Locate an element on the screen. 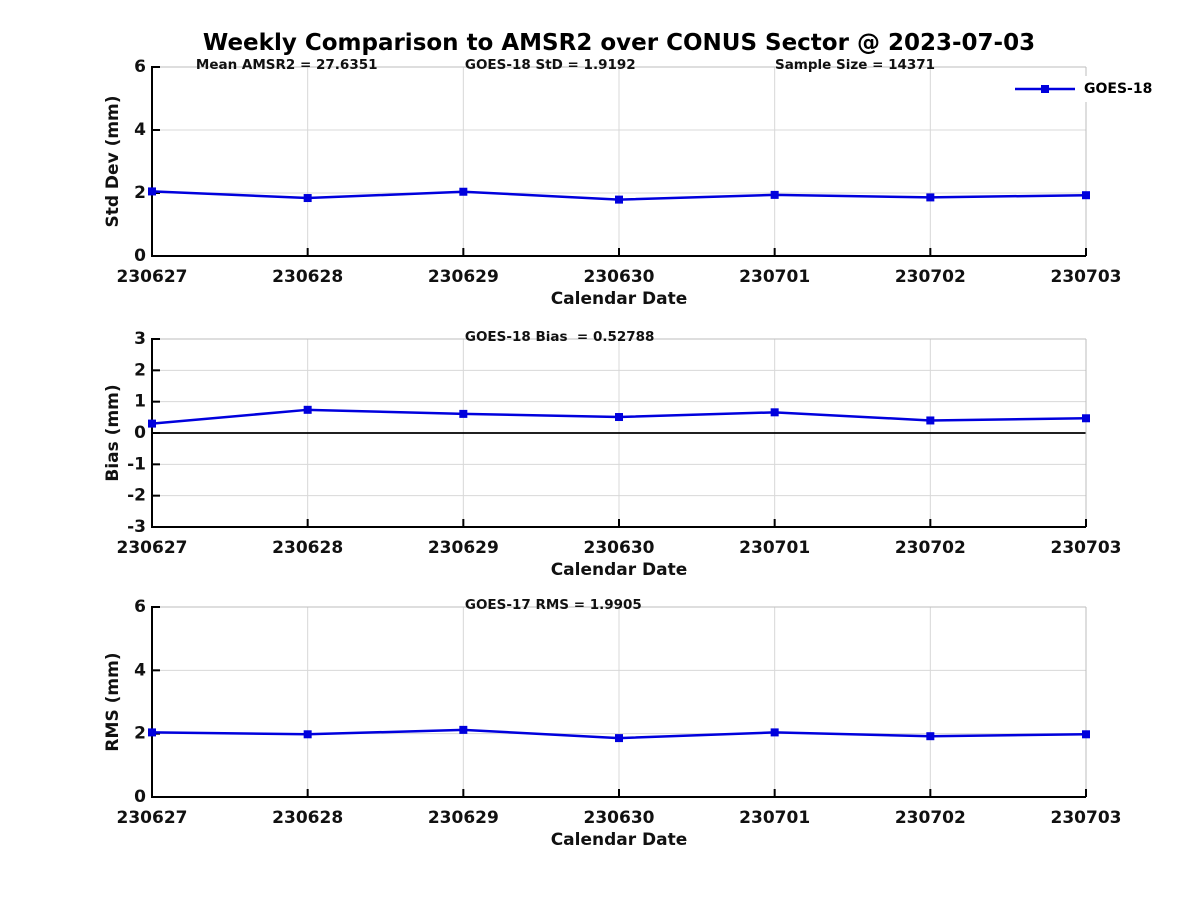 This screenshot has width=1200, height=900. y-axis-label: Std Dev (mm) is located at coordinates (113, 161).